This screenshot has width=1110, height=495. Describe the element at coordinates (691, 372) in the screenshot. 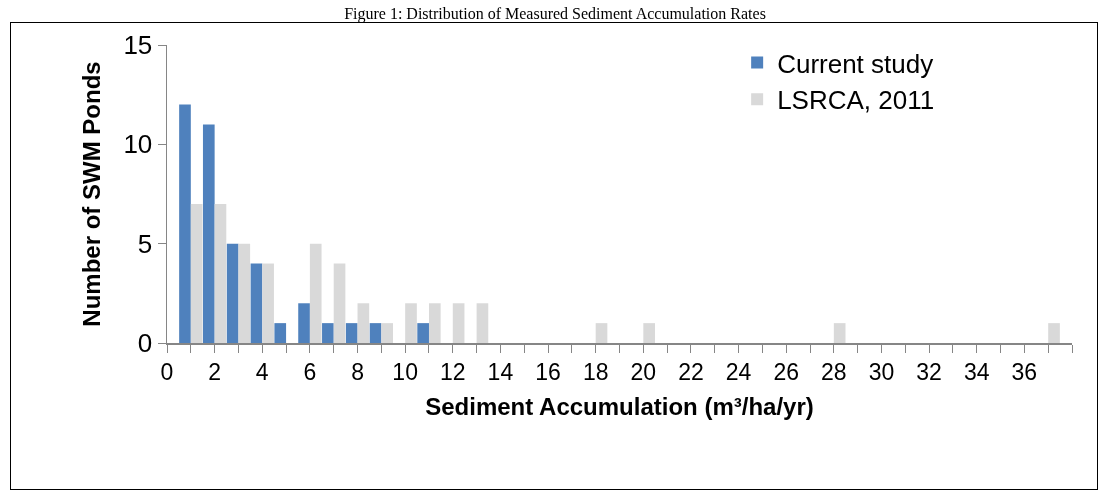

I see `x-tick-label: 22` at that location.